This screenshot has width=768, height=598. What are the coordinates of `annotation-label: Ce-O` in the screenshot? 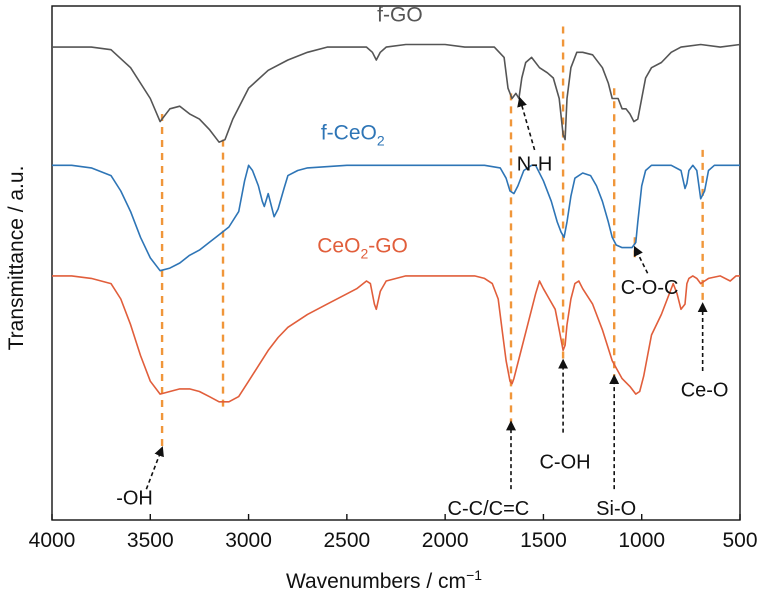 It's located at (705, 391).